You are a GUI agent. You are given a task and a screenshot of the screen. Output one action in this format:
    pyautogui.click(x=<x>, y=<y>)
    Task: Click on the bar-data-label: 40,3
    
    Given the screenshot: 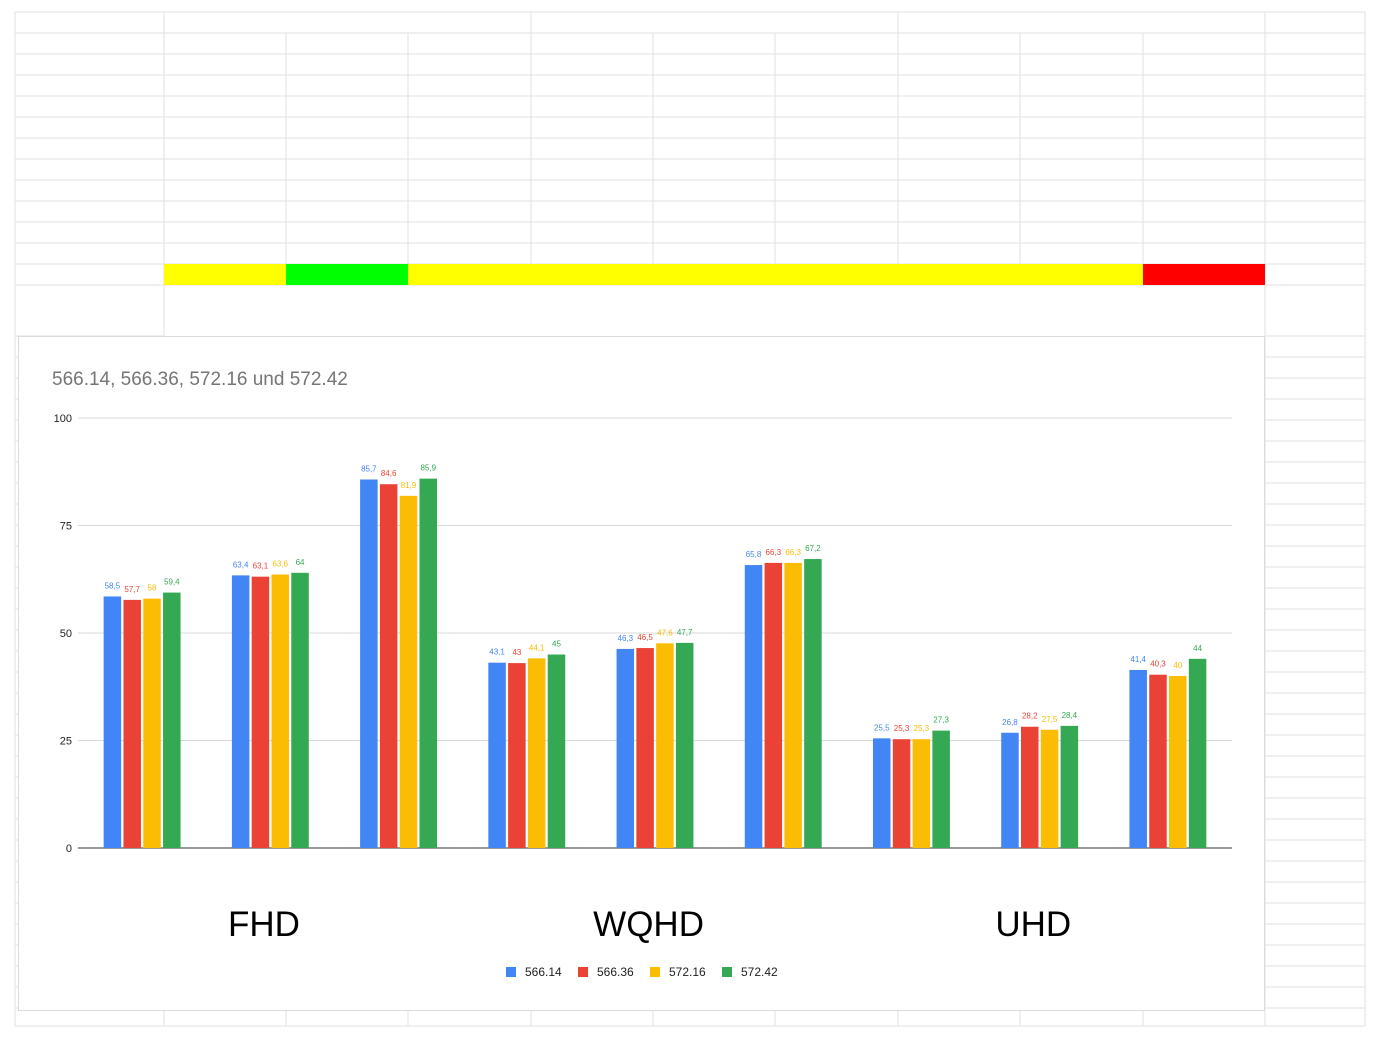 What is the action you would take?
    pyautogui.click(x=1158, y=664)
    